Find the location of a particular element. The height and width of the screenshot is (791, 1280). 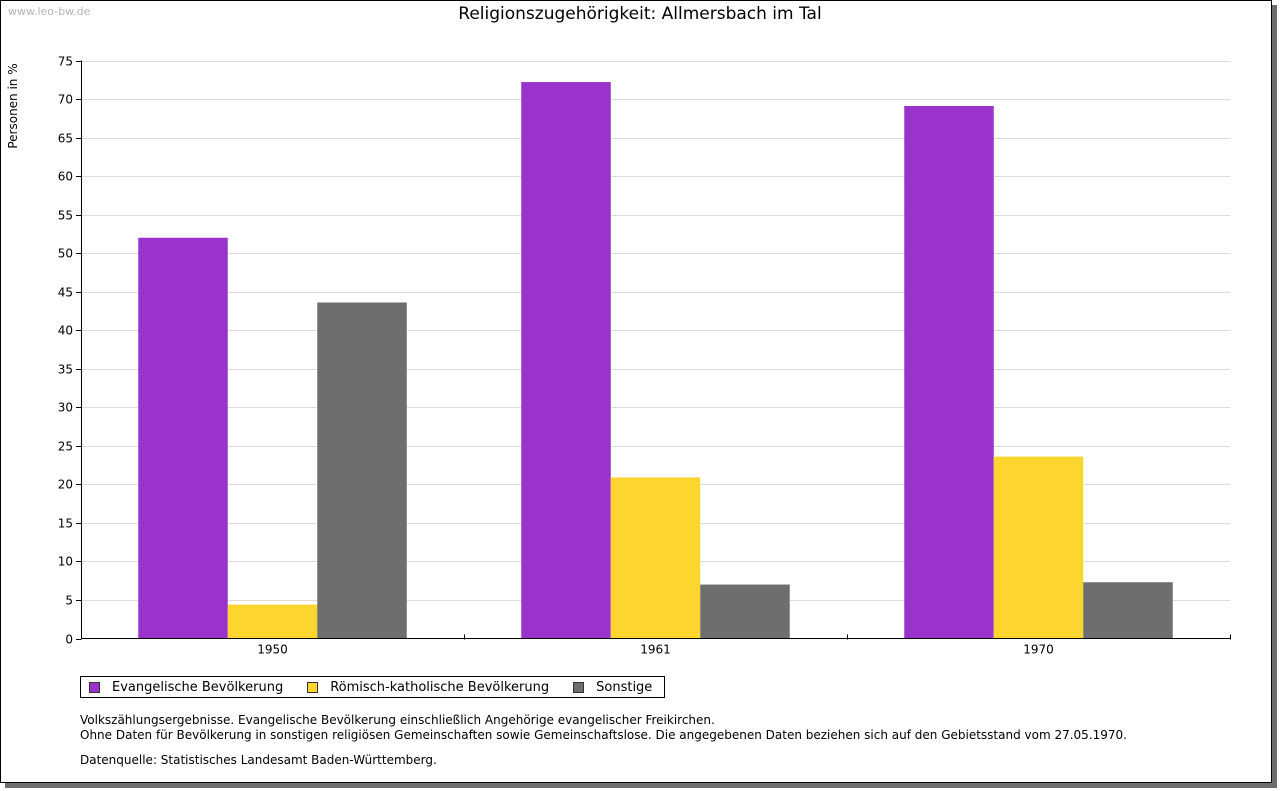

y-tick-label: 60 is located at coordinates (65, 177).